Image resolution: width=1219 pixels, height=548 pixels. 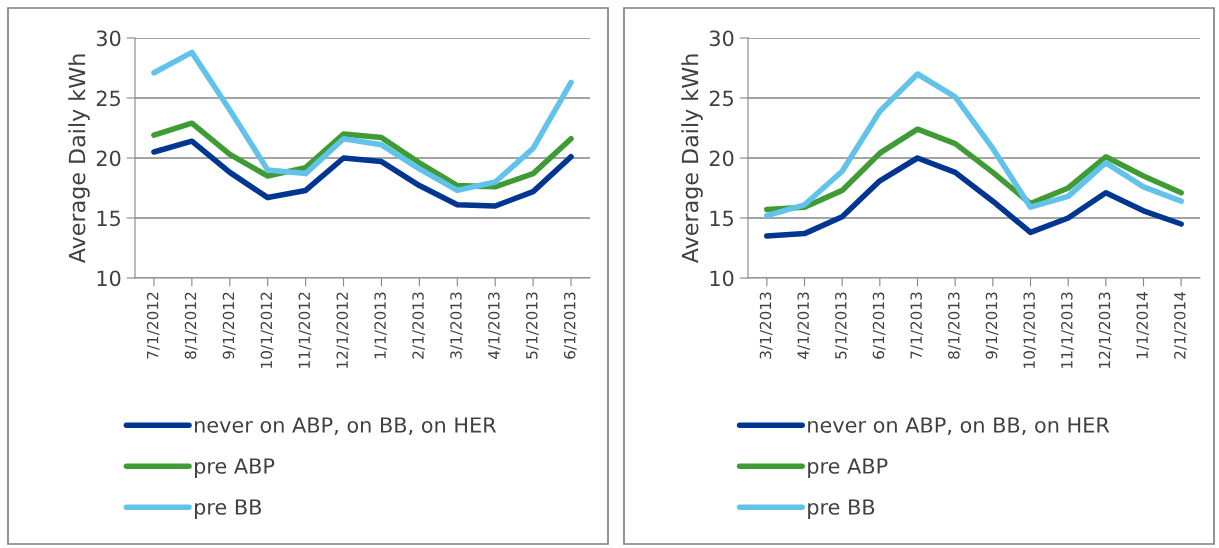 What do you see at coordinates (419, 325) in the screenshot?
I see `x-tick-label: 2/1/2013` at bounding box center [419, 325].